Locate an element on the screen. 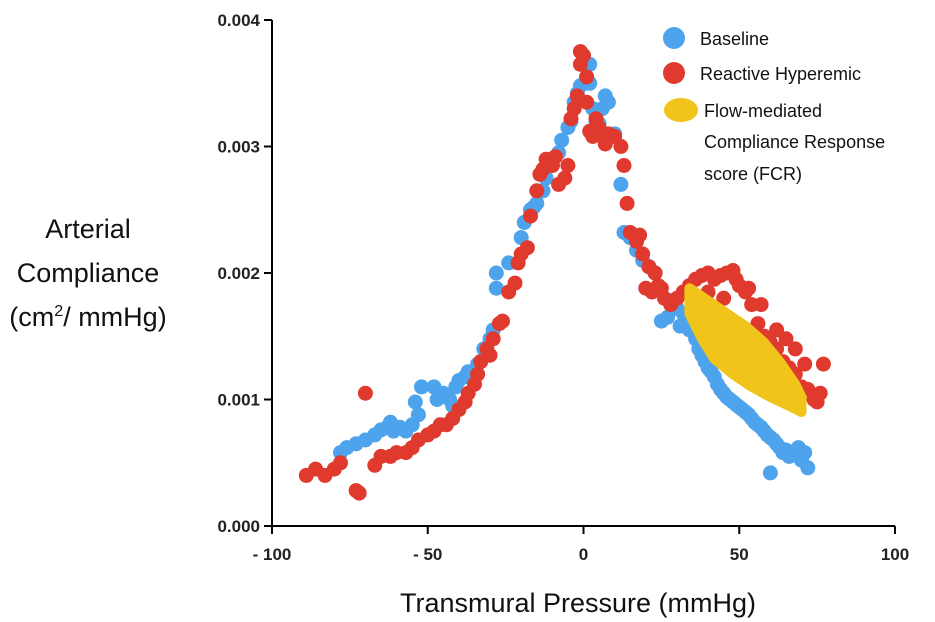 The width and height of the screenshot is (935, 622). y-tick-label: 0.002 is located at coordinates (238, 273).